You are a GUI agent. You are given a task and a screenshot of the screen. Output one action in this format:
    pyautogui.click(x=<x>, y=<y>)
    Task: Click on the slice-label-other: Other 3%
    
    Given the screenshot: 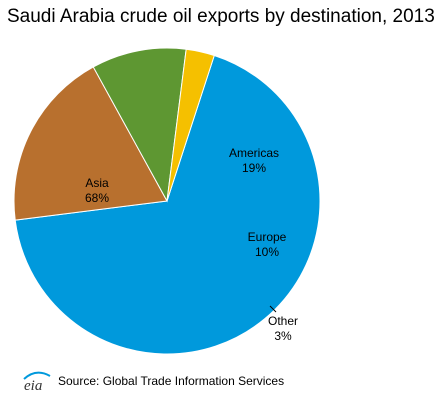 What is the action you would take?
    pyautogui.click(x=283, y=328)
    